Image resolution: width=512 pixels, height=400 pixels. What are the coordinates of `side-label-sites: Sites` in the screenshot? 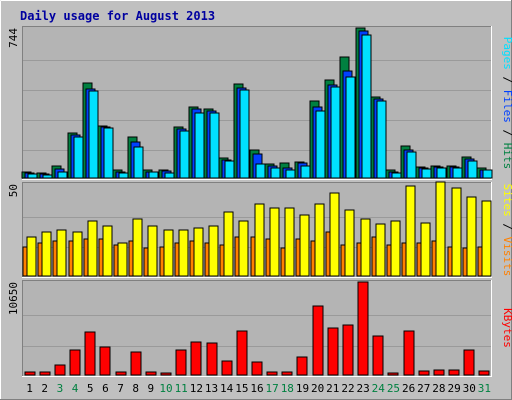 It's located at (506, 200).